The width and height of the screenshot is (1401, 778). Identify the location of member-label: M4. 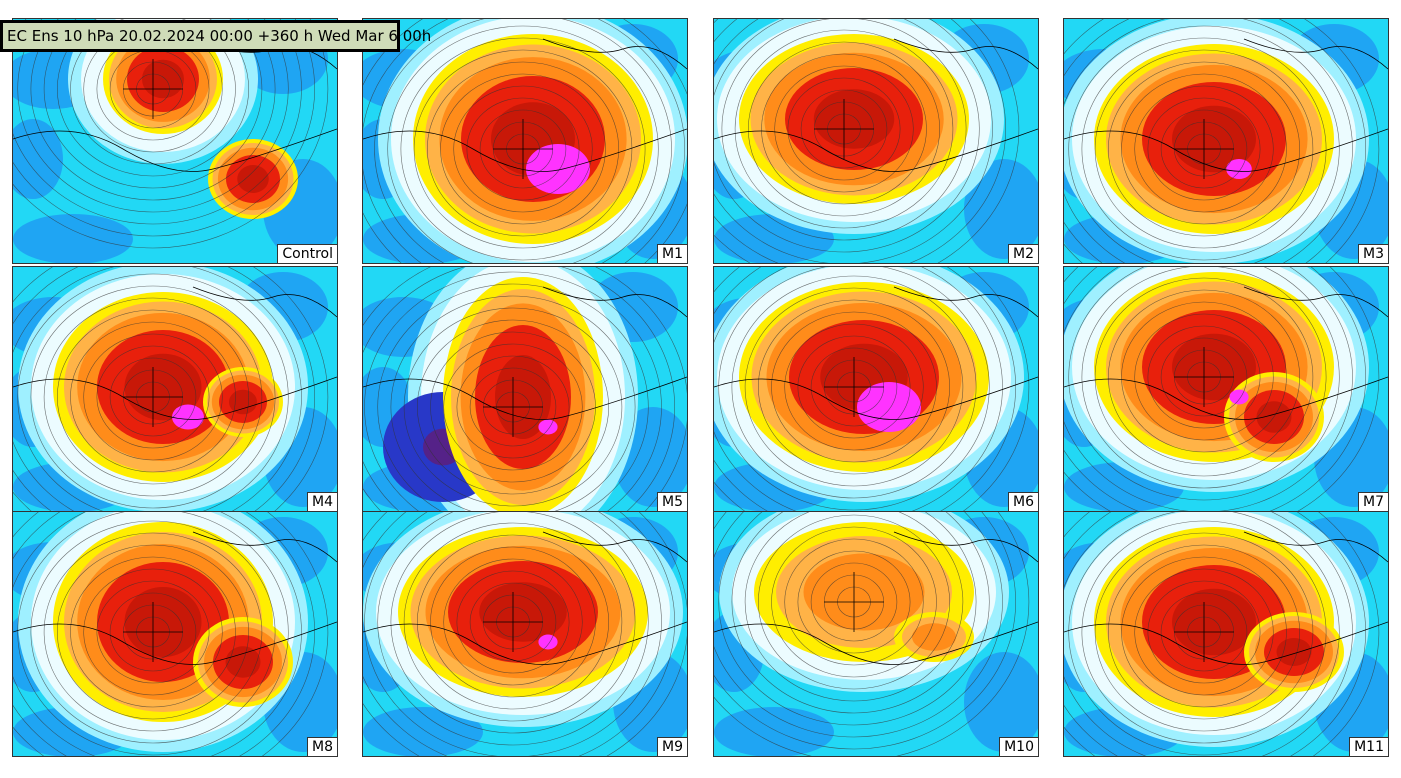
(322, 501).